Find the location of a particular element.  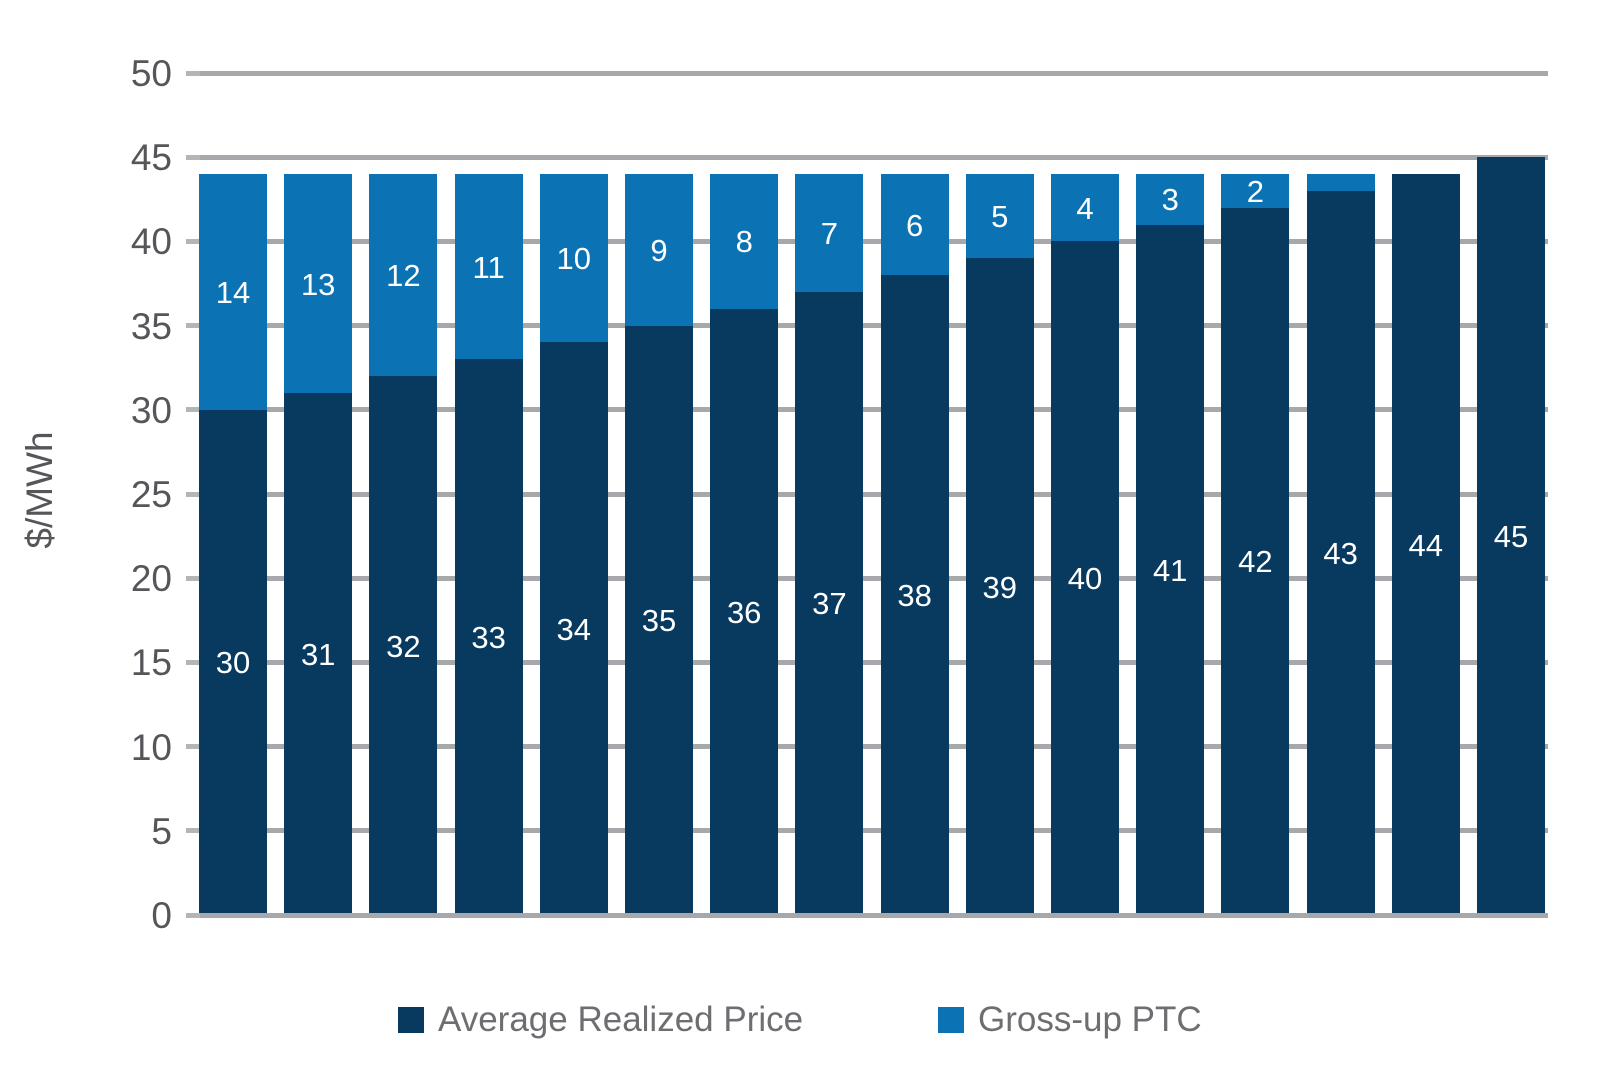

bar-value-label: 14 is located at coordinates (233, 292).